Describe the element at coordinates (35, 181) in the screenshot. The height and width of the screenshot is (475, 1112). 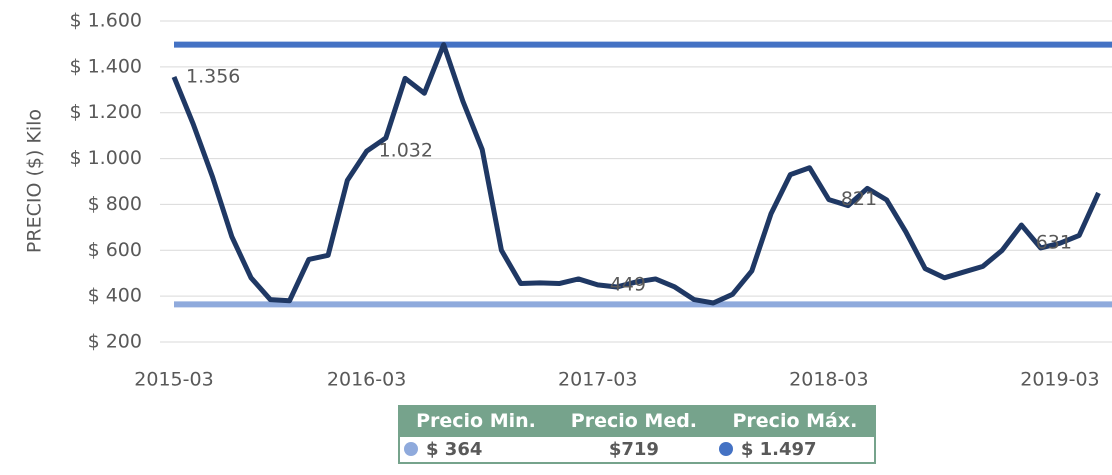
I see `y-axis-label: PRECIO ($) Kilo` at that location.